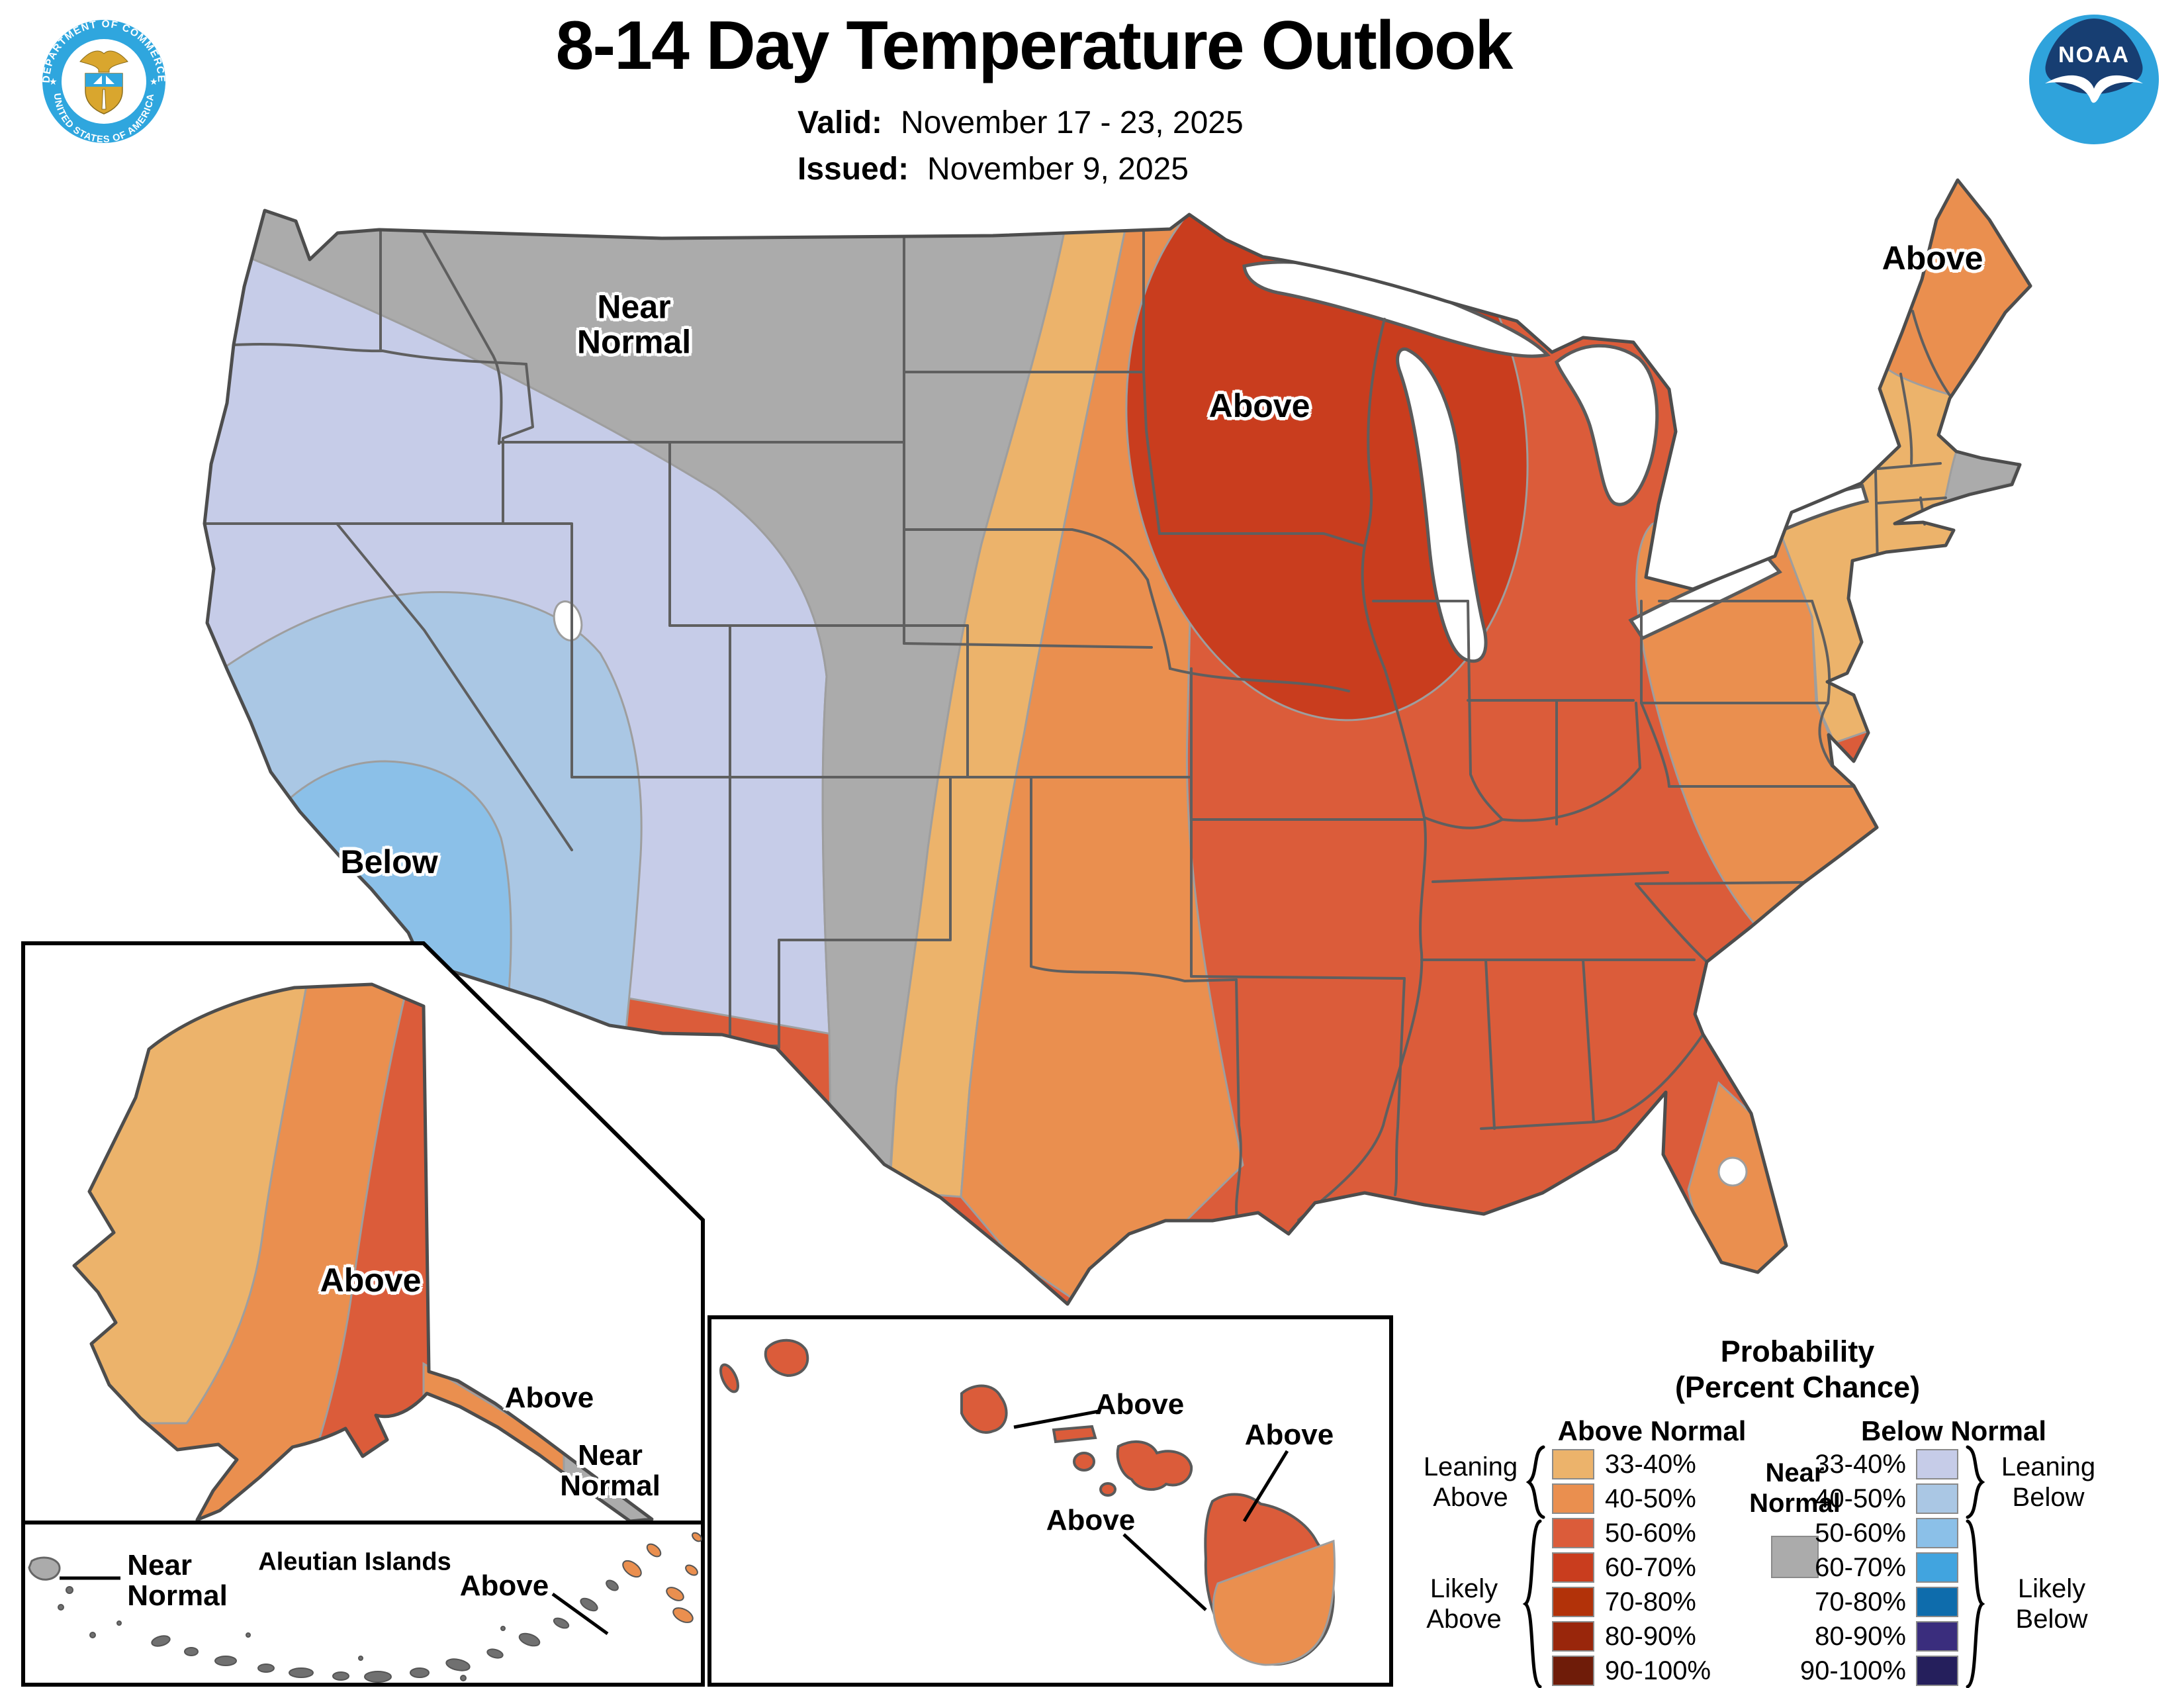 The image size is (2184, 1688). I want to click on legend-likely-below-label: Likely Below, so click(2051, 1604).